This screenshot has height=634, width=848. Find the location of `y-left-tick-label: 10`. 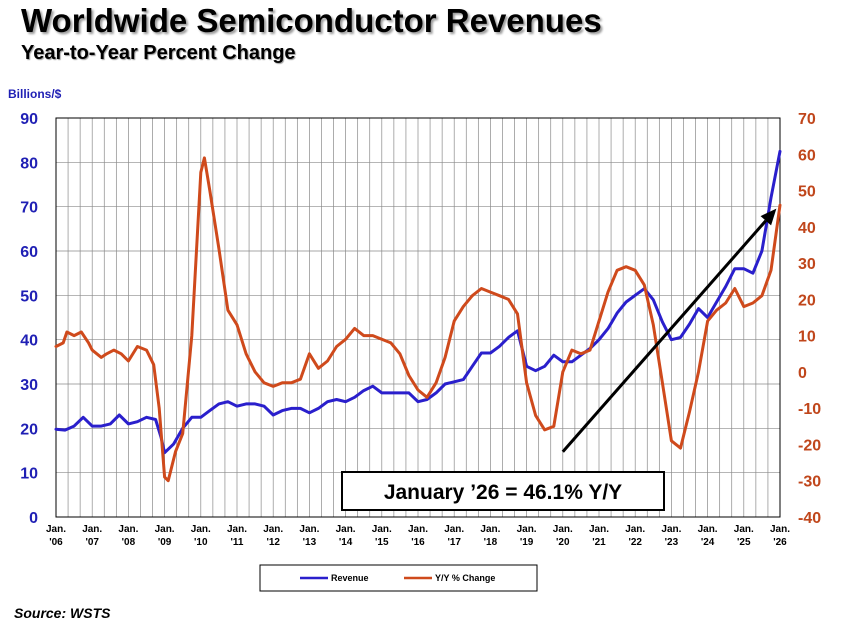

y-left-tick-label: 10 is located at coordinates (29, 474).